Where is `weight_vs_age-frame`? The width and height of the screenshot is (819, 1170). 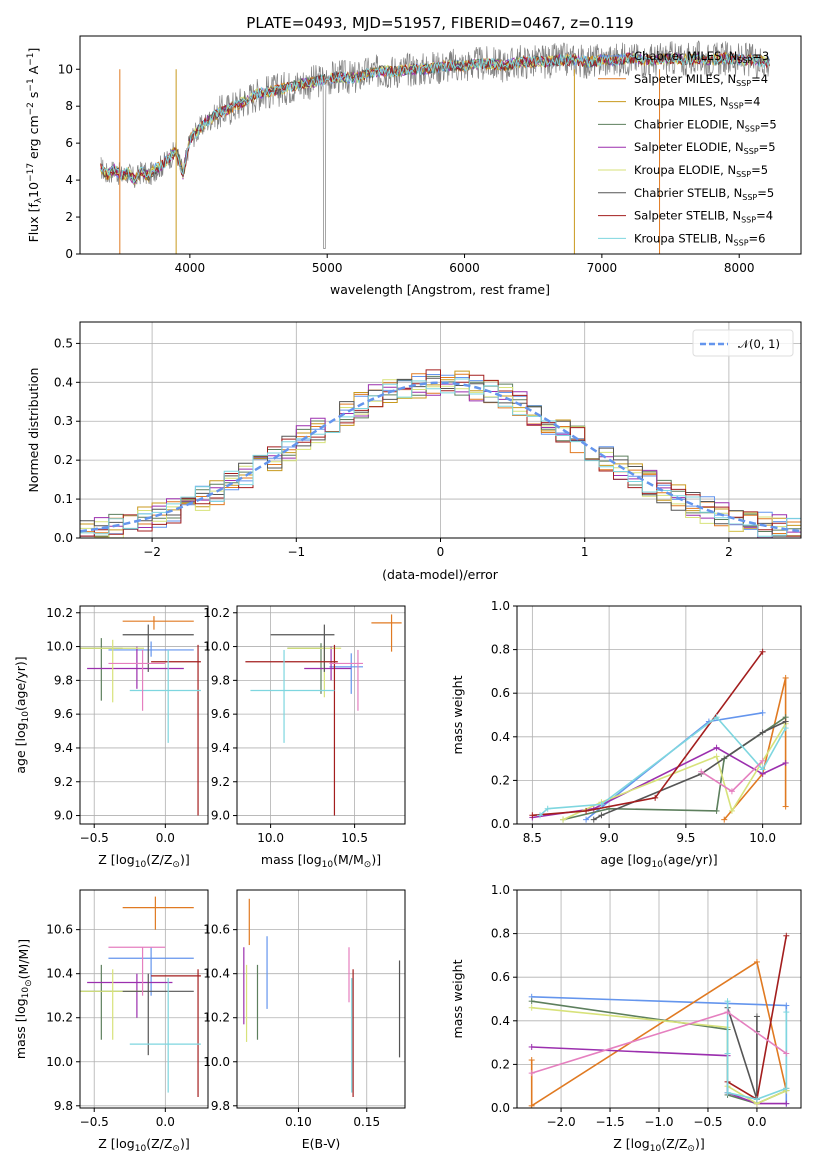
weight_vs_age-frame is located at coordinates (659, 715).